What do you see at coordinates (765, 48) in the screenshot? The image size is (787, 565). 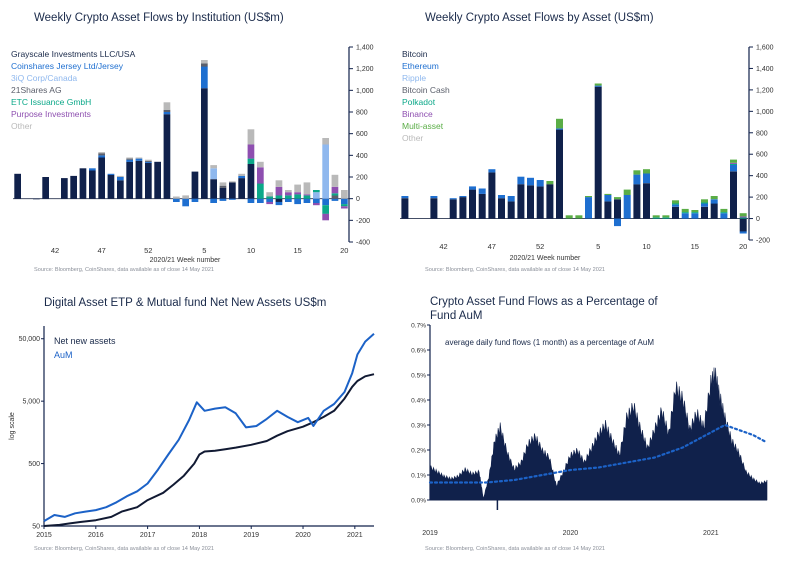 I see `y-tick-label: 1,600` at bounding box center [765, 48].